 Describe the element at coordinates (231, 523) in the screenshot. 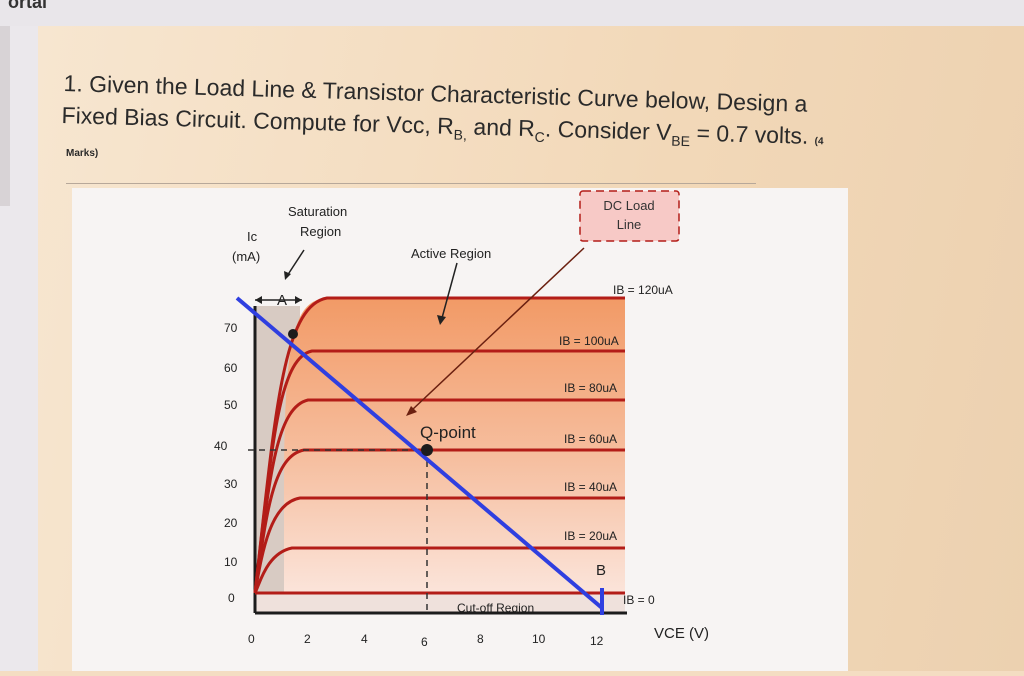

I see `y-tick-20: 20` at that location.